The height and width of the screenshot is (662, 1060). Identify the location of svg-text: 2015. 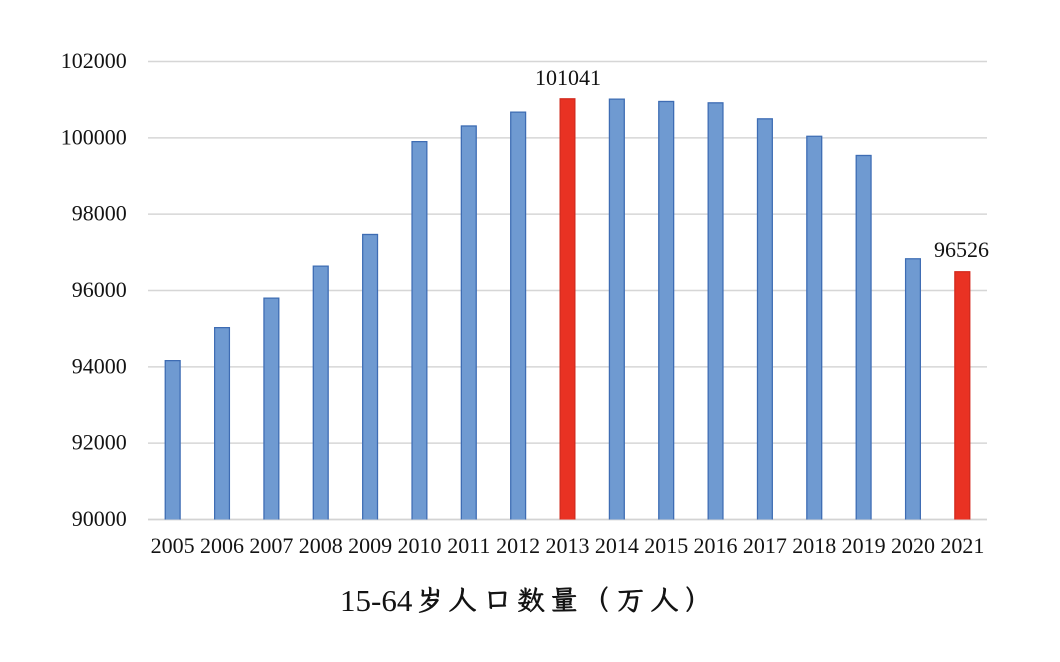
(666, 545).